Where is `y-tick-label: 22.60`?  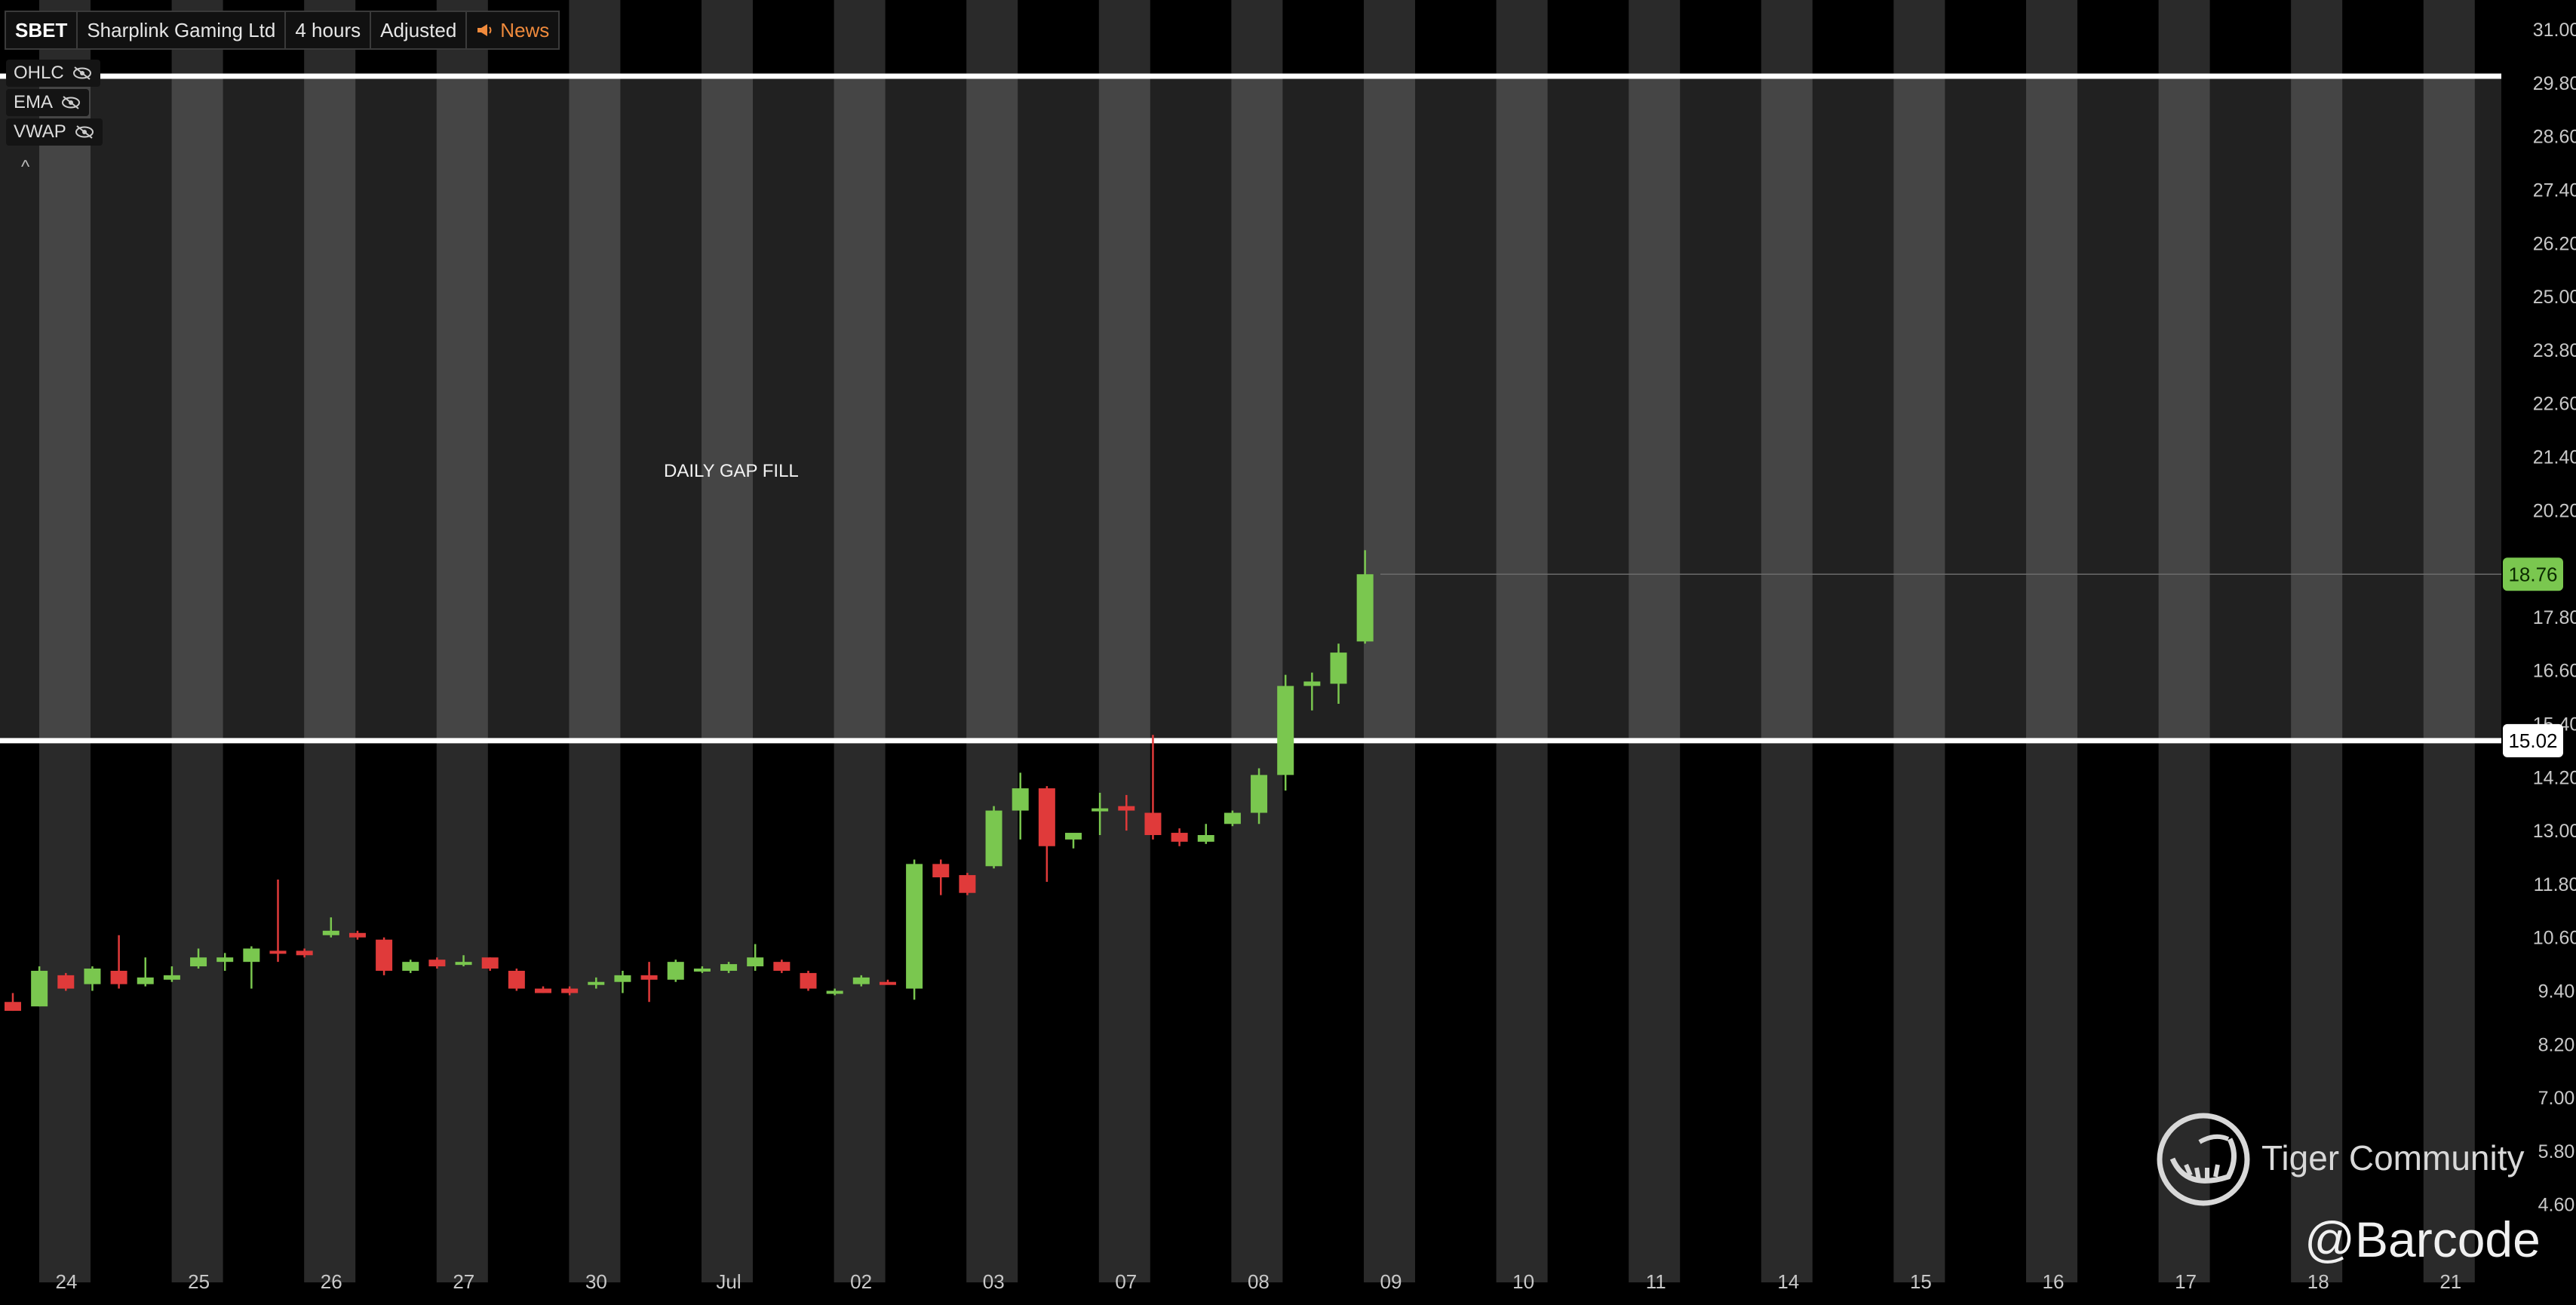
y-tick-label: 22.60 is located at coordinates (2554, 404).